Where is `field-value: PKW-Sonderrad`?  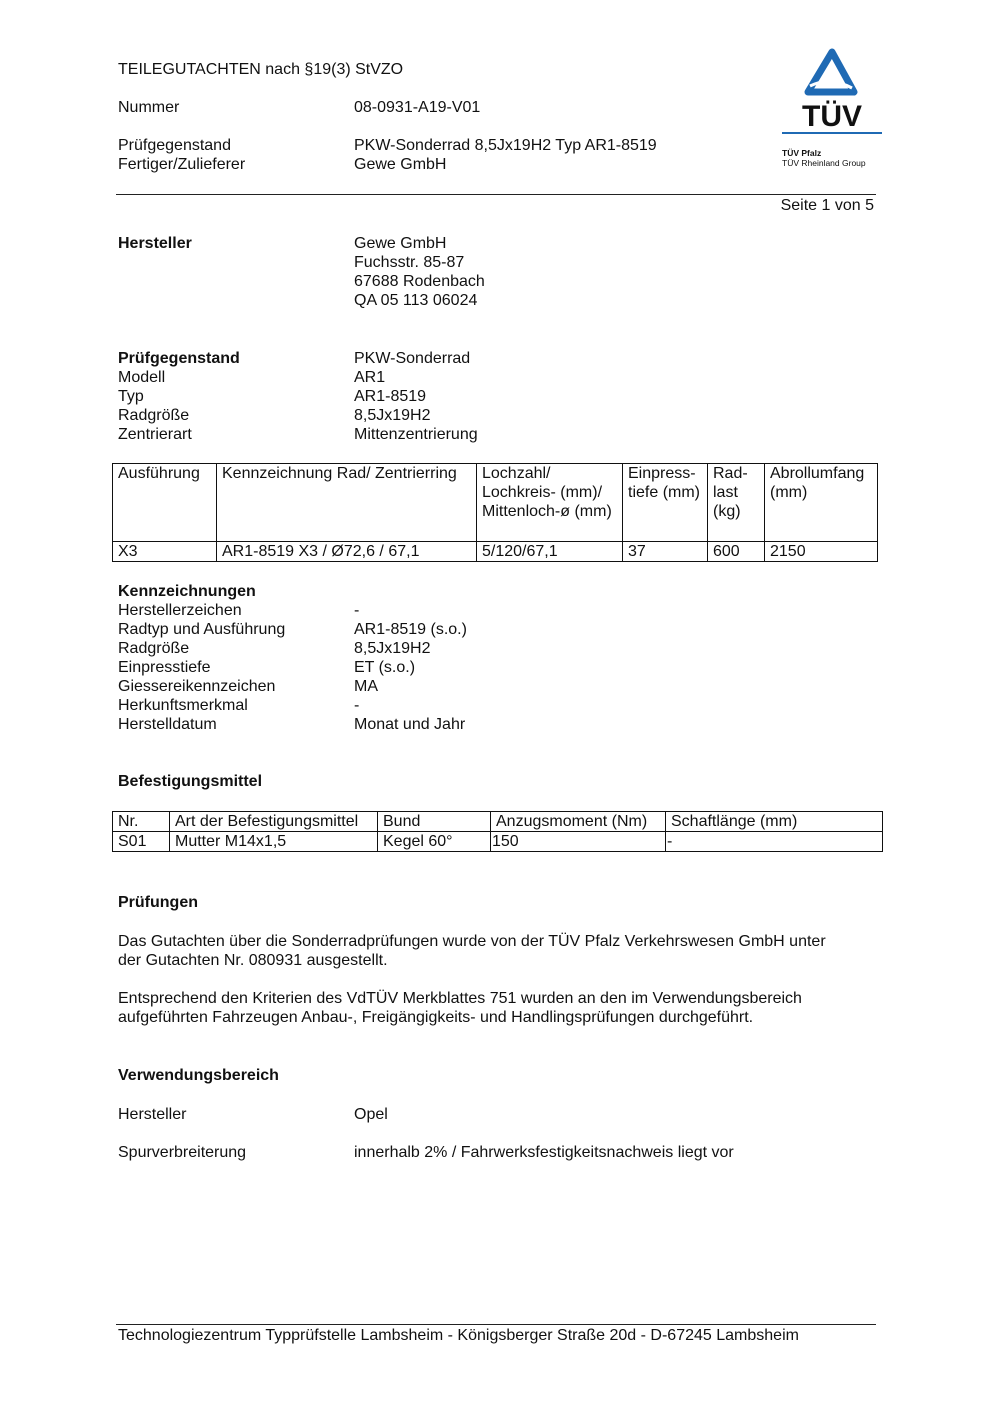 field-value: PKW-Sonderrad is located at coordinates (412, 358).